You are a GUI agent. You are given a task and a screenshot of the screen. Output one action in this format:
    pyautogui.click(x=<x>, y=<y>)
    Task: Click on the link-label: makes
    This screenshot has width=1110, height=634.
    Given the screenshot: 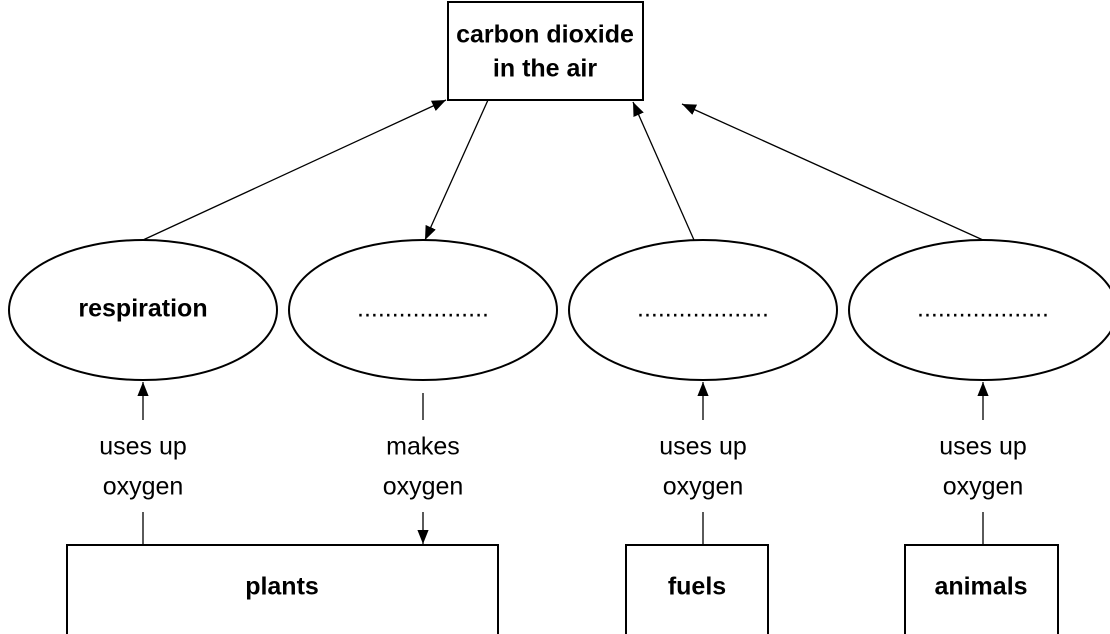 What is the action you would take?
    pyautogui.click(x=423, y=447)
    